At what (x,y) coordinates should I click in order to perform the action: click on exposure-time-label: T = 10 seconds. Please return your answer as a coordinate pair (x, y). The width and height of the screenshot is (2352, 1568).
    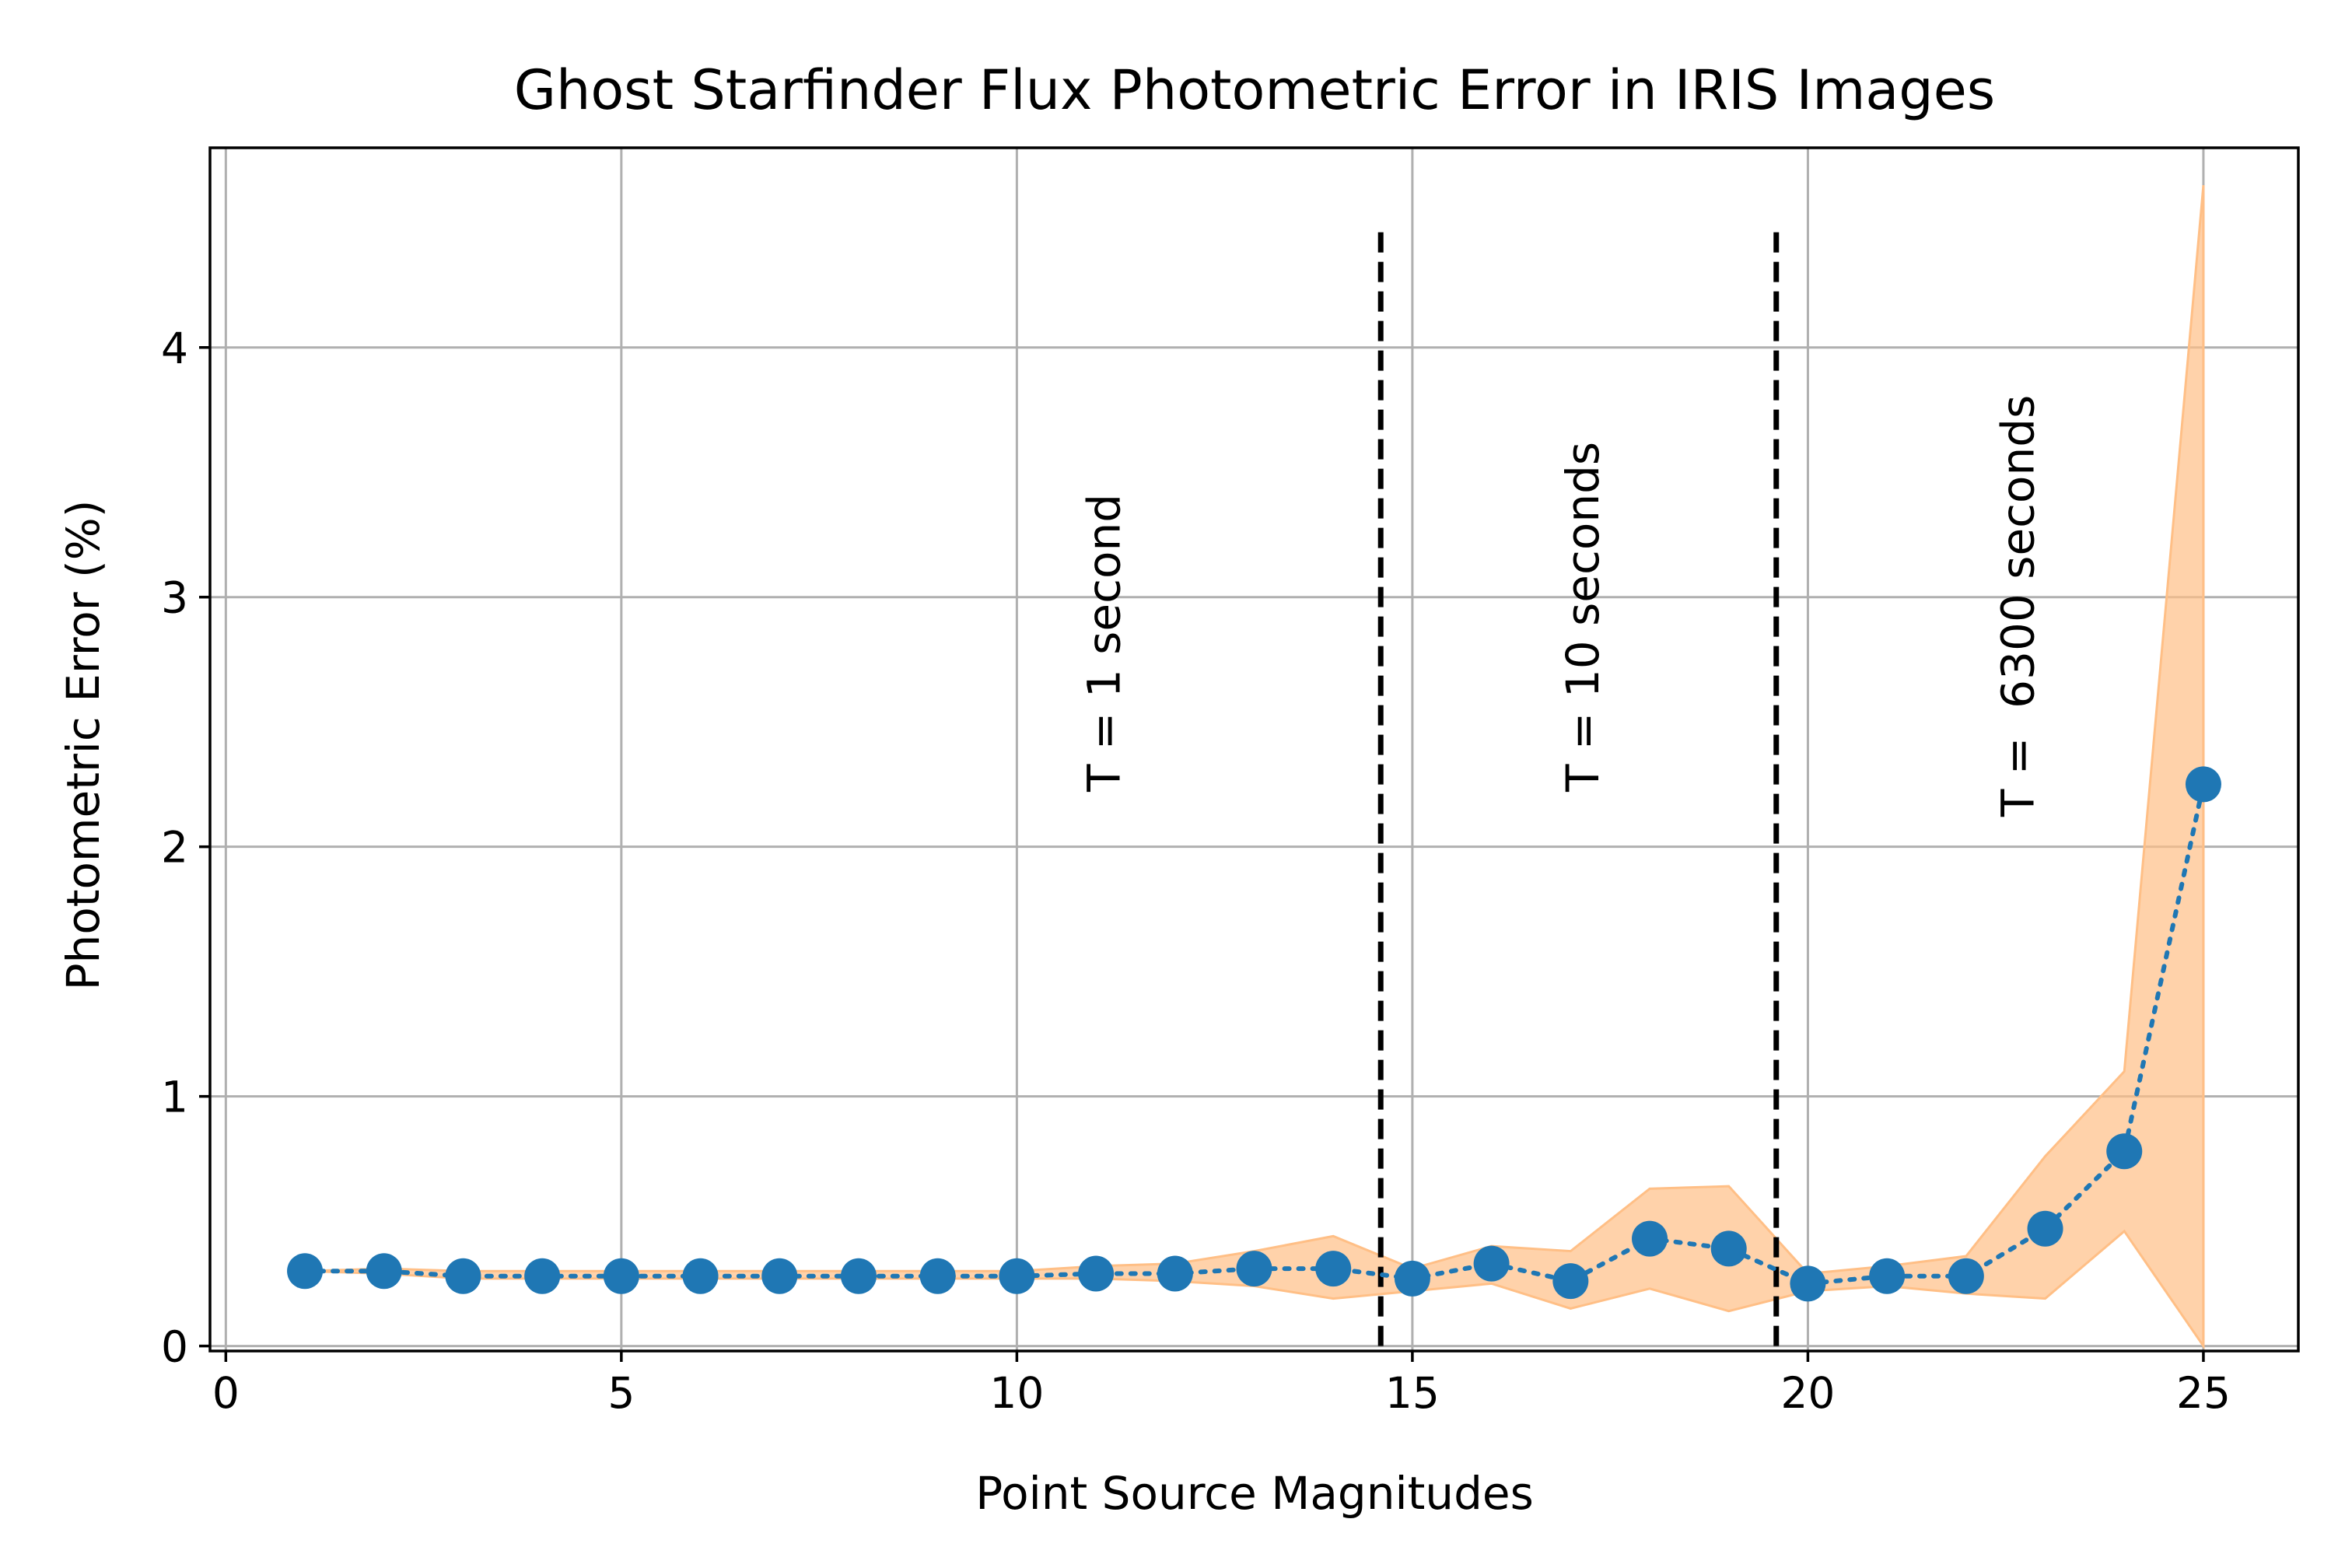
    Looking at the image, I should click on (1583, 617).